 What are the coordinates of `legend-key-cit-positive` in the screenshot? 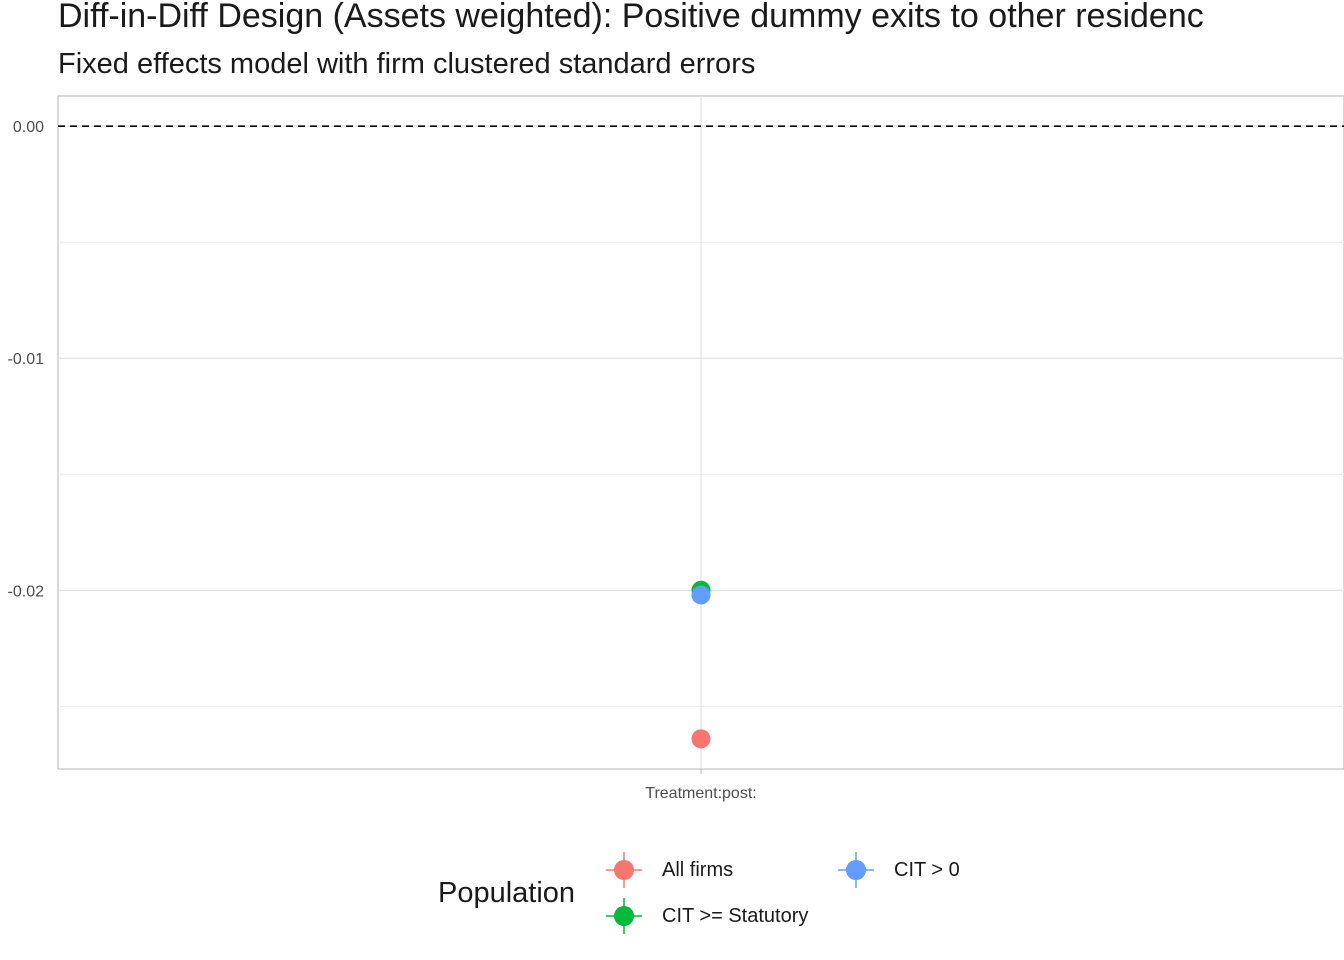 It's located at (856, 870).